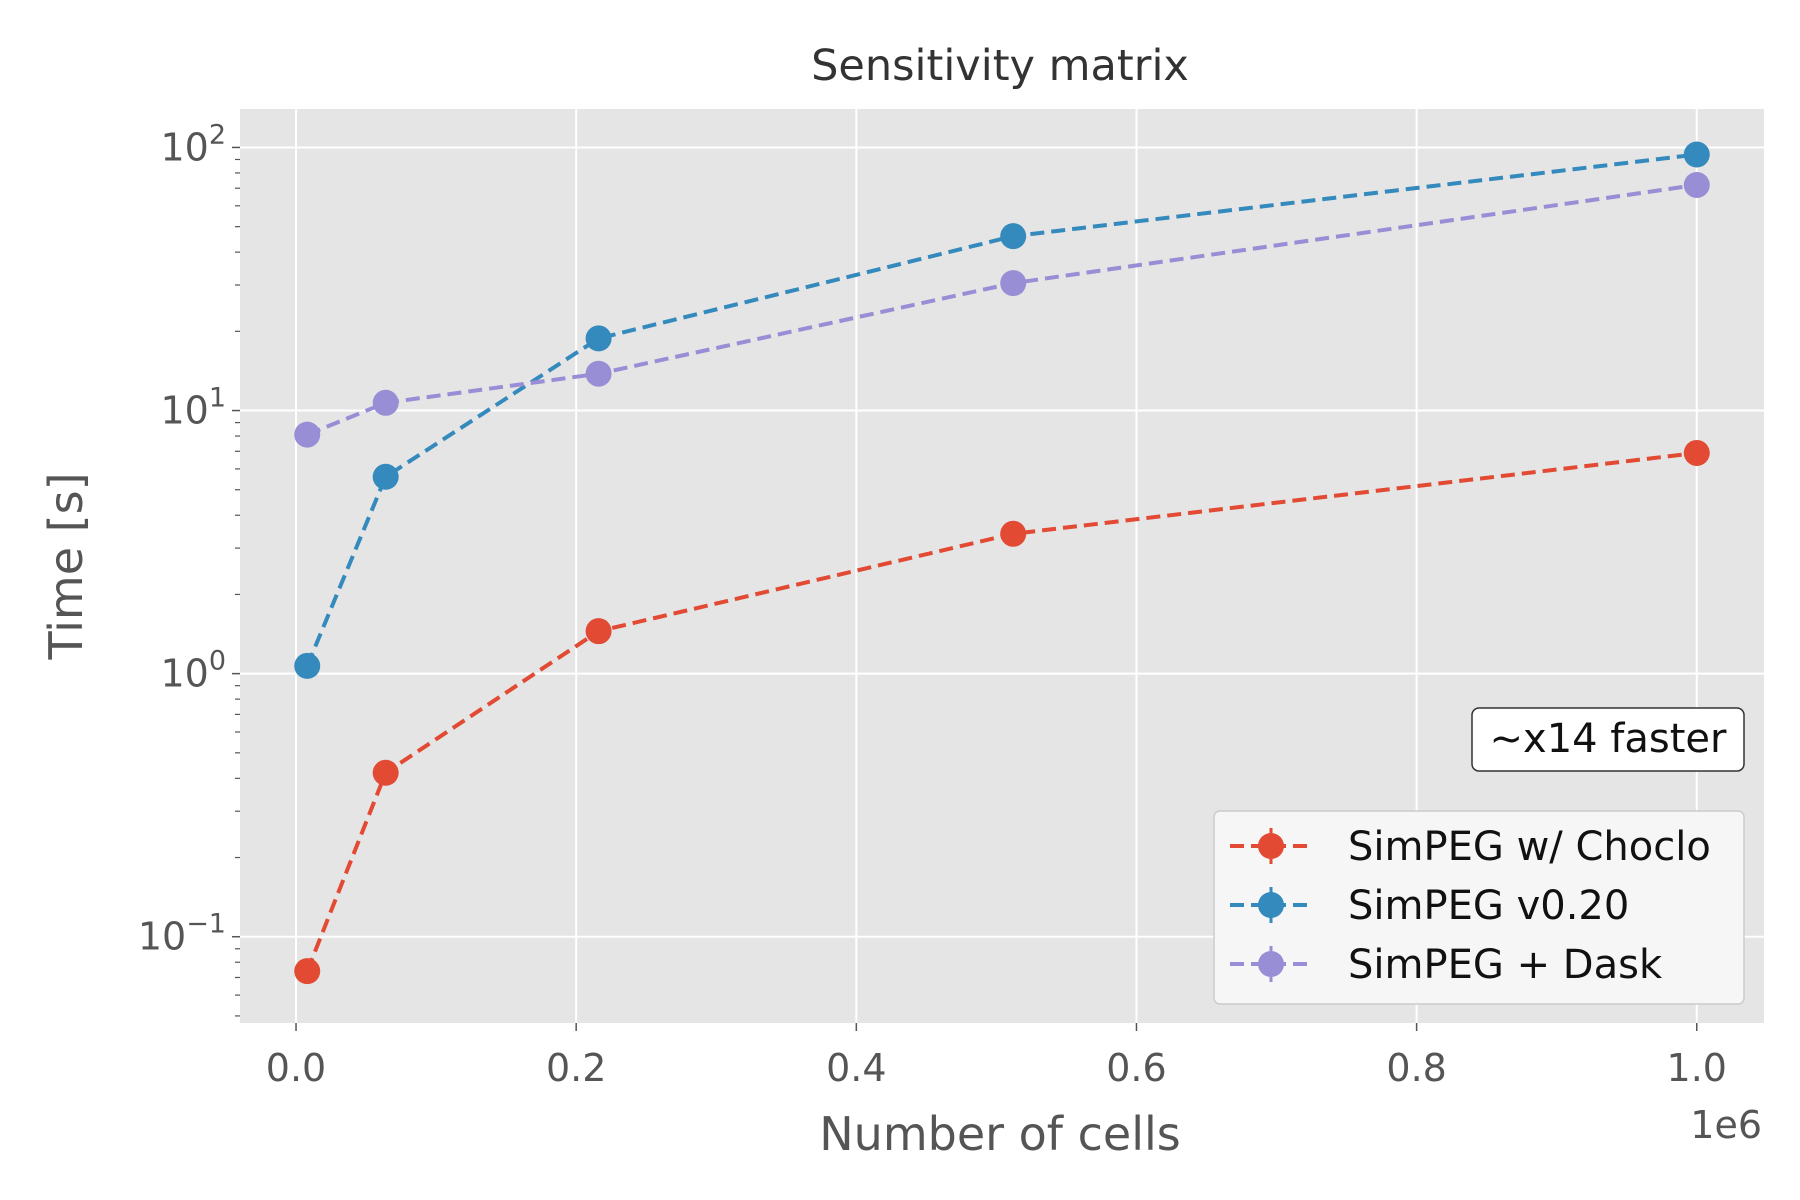  What do you see at coordinates (1000, 66) in the screenshot?
I see `chart-title: Sensitivity matrix` at bounding box center [1000, 66].